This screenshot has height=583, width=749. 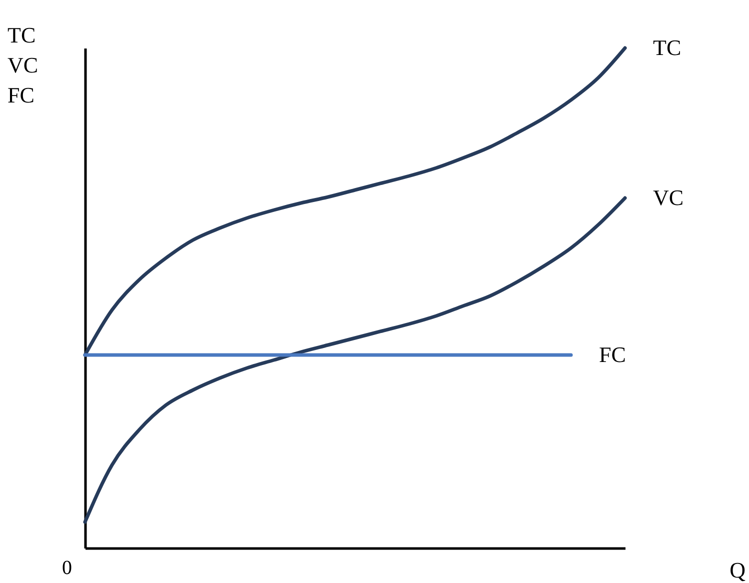 I want to click on series-label: FC, so click(x=612, y=354).